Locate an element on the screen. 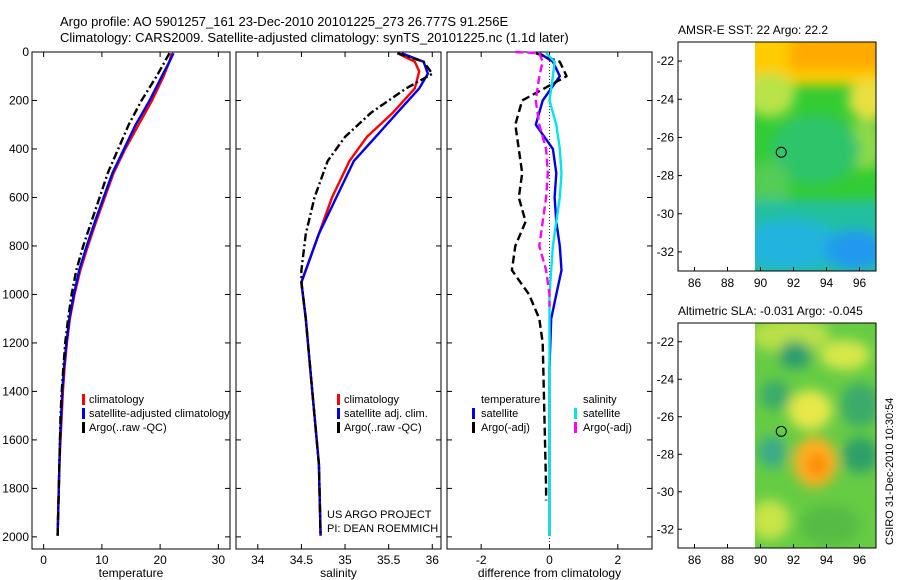 This screenshot has height=580, width=900. y-tick-label: 1600 is located at coordinates (15, 440).